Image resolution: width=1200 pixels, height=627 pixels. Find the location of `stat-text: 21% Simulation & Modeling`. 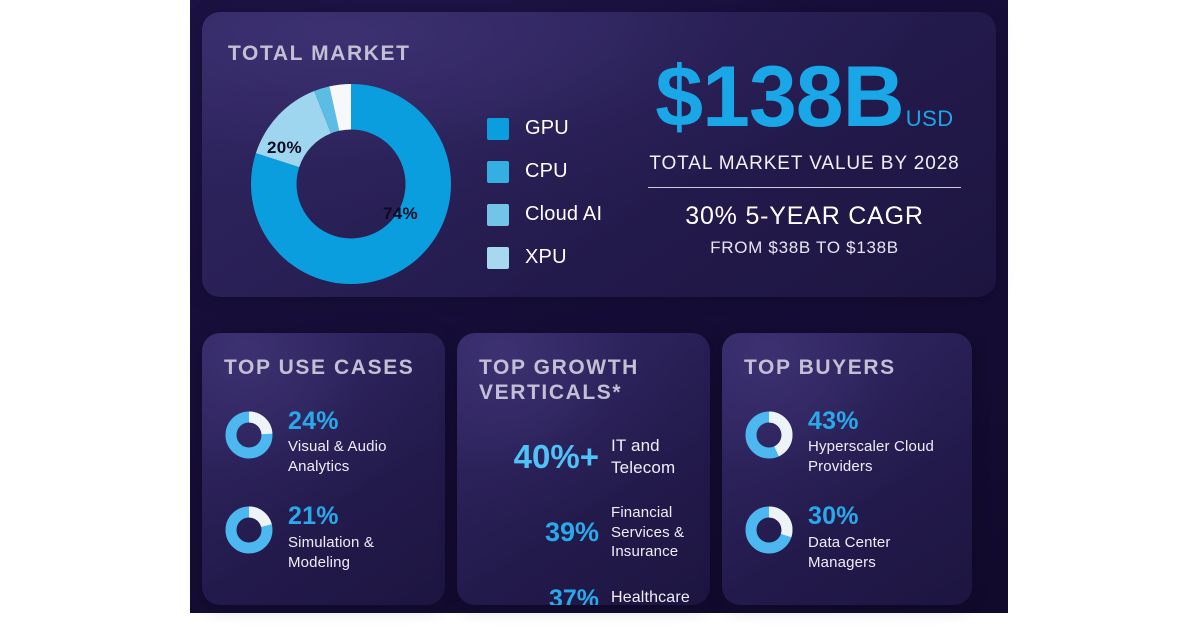

stat-text: 21% Simulation & Modeling is located at coordinates (359, 537).